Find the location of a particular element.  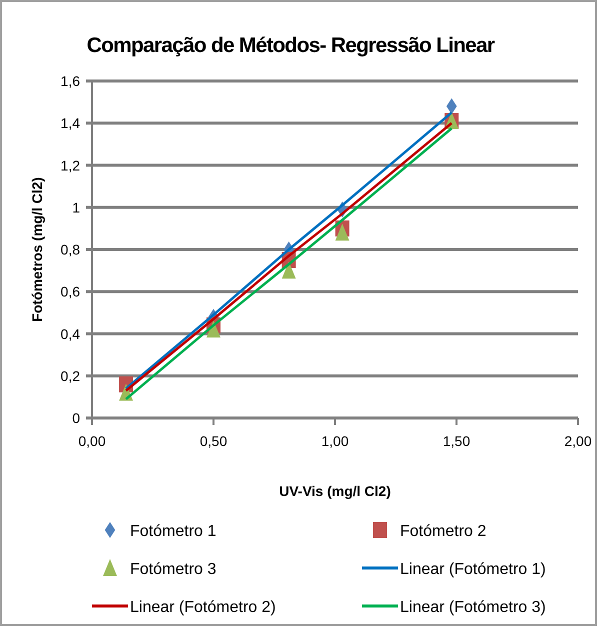

x-tick-label: 0,50 is located at coordinates (214, 441).